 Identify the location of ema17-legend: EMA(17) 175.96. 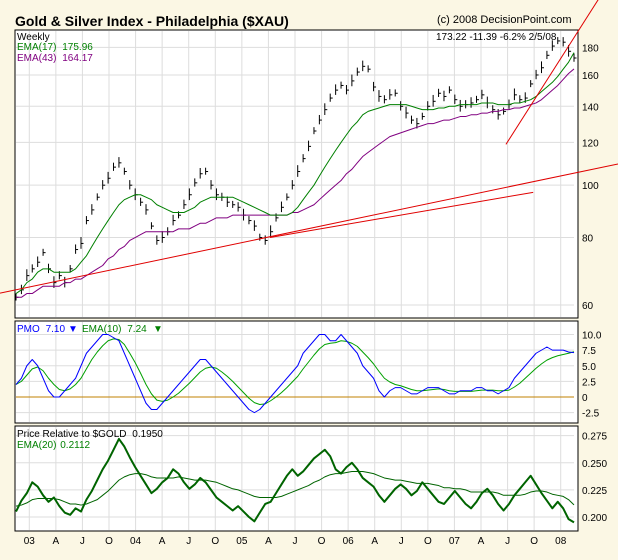
(55, 47).